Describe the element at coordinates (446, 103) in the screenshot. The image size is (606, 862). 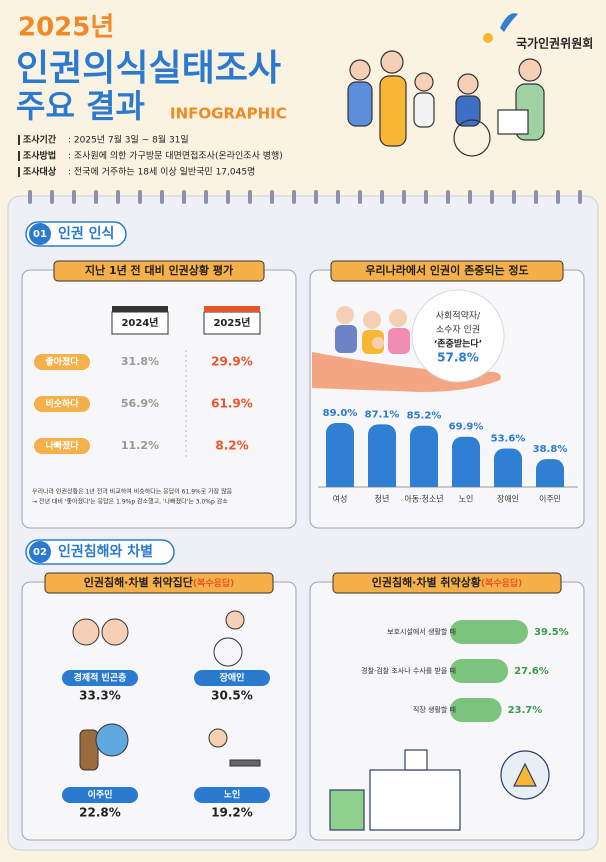
I see `people-illustration` at that location.